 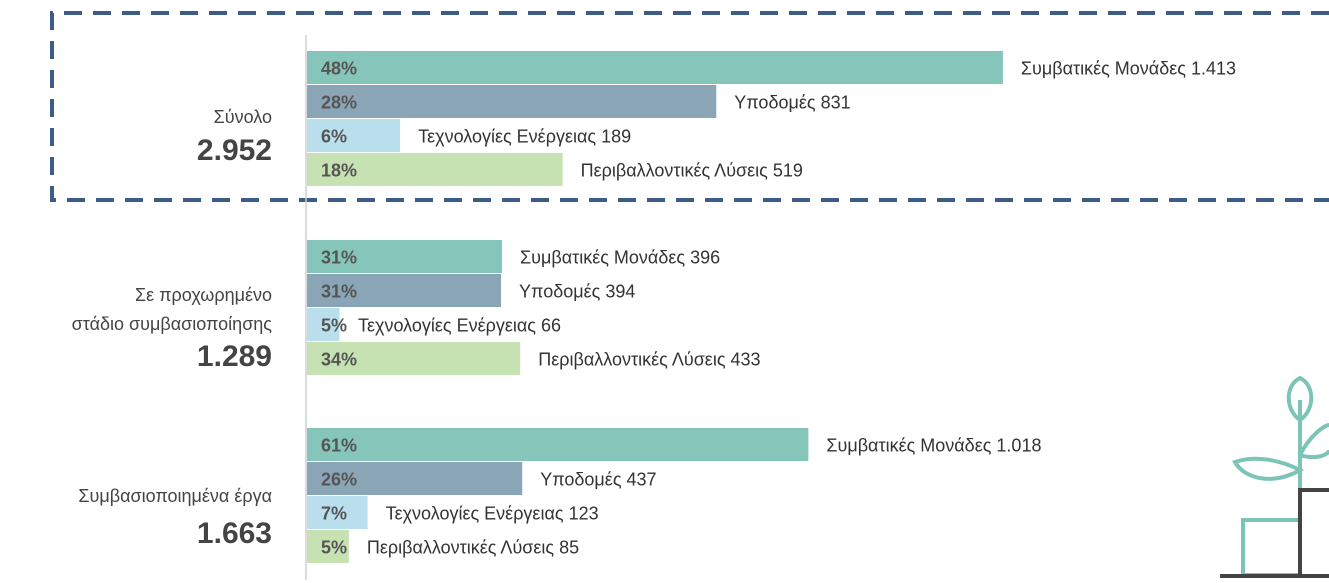 I want to click on value-label: 519, so click(x=788, y=170).